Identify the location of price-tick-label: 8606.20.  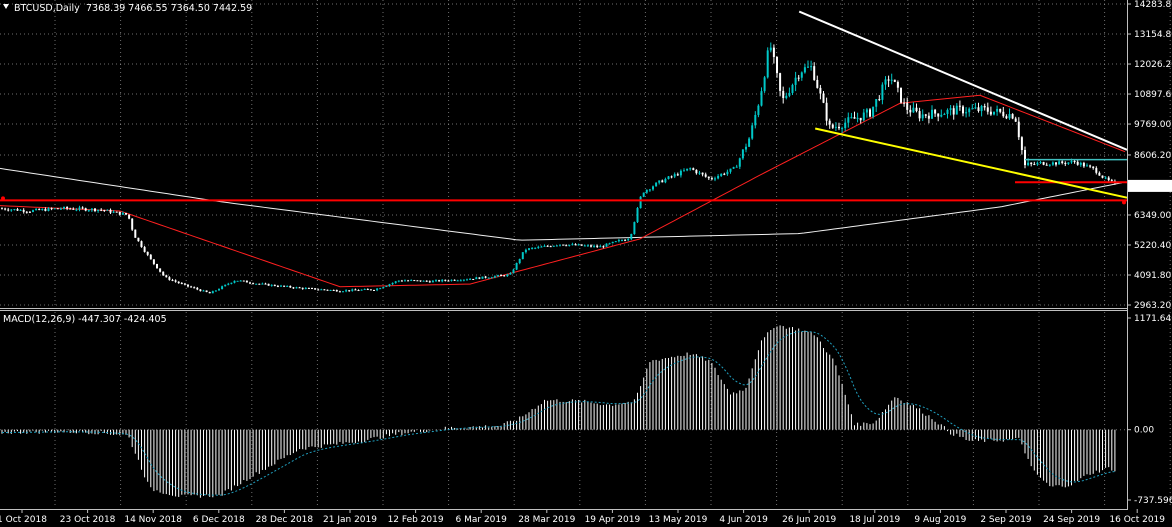
(1152, 156).